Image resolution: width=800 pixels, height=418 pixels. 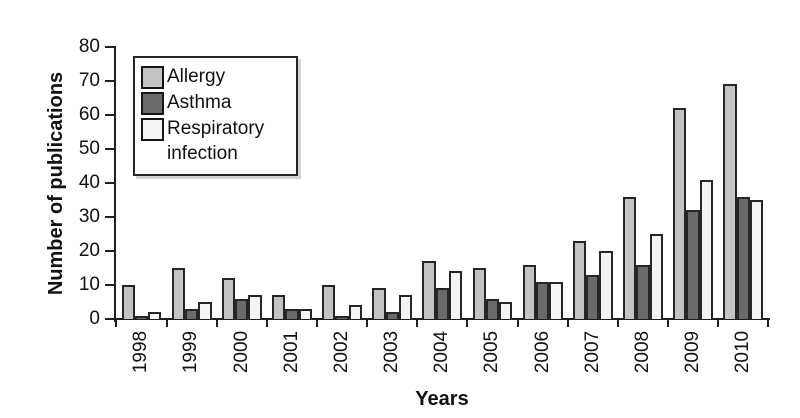 I want to click on bar-allergy-2004, so click(x=429, y=290).